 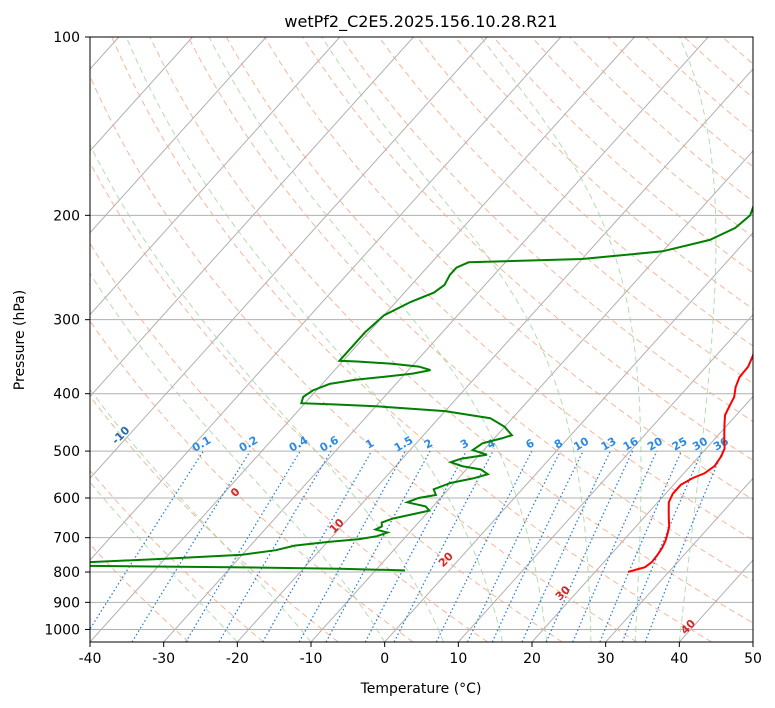 What do you see at coordinates (66, 499) in the screenshot?
I see `y-tick-label: 600` at bounding box center [66, 499].